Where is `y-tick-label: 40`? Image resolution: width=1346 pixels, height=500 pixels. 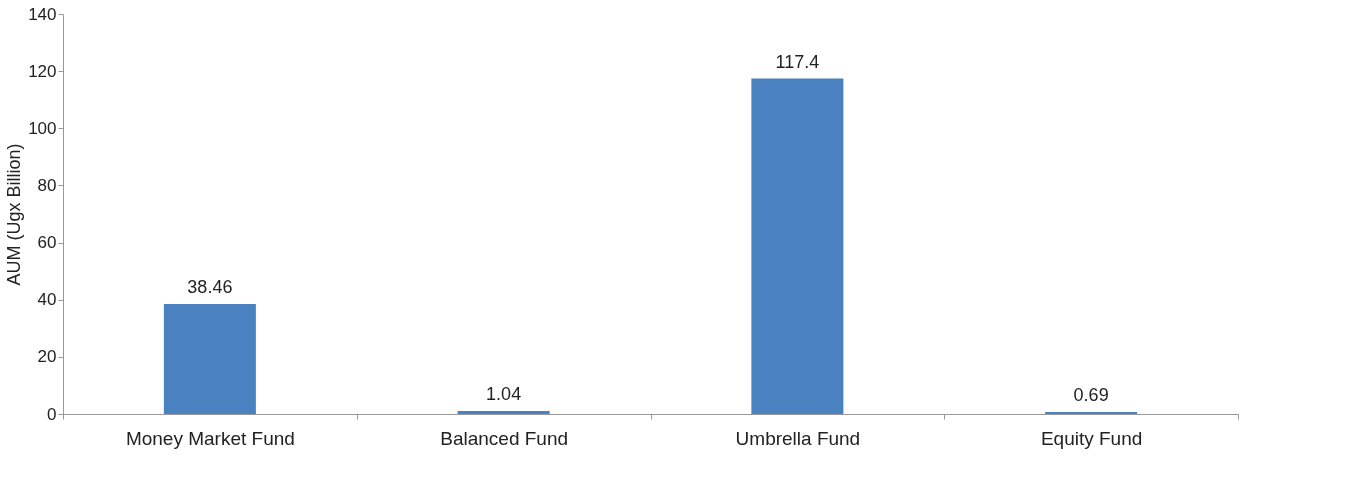
y-tick-label: 40 is located at coordinates (47, 300).